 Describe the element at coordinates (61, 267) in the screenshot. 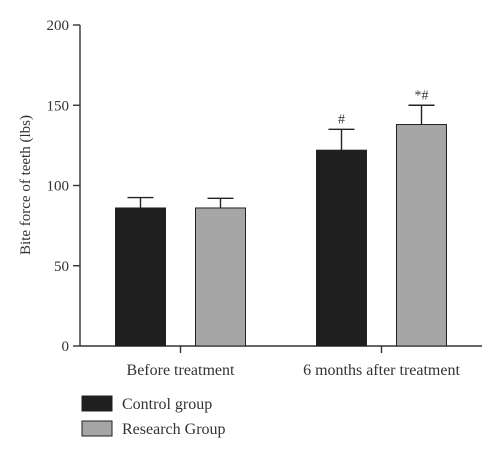

I see `y-tick-label: 50` at that location.